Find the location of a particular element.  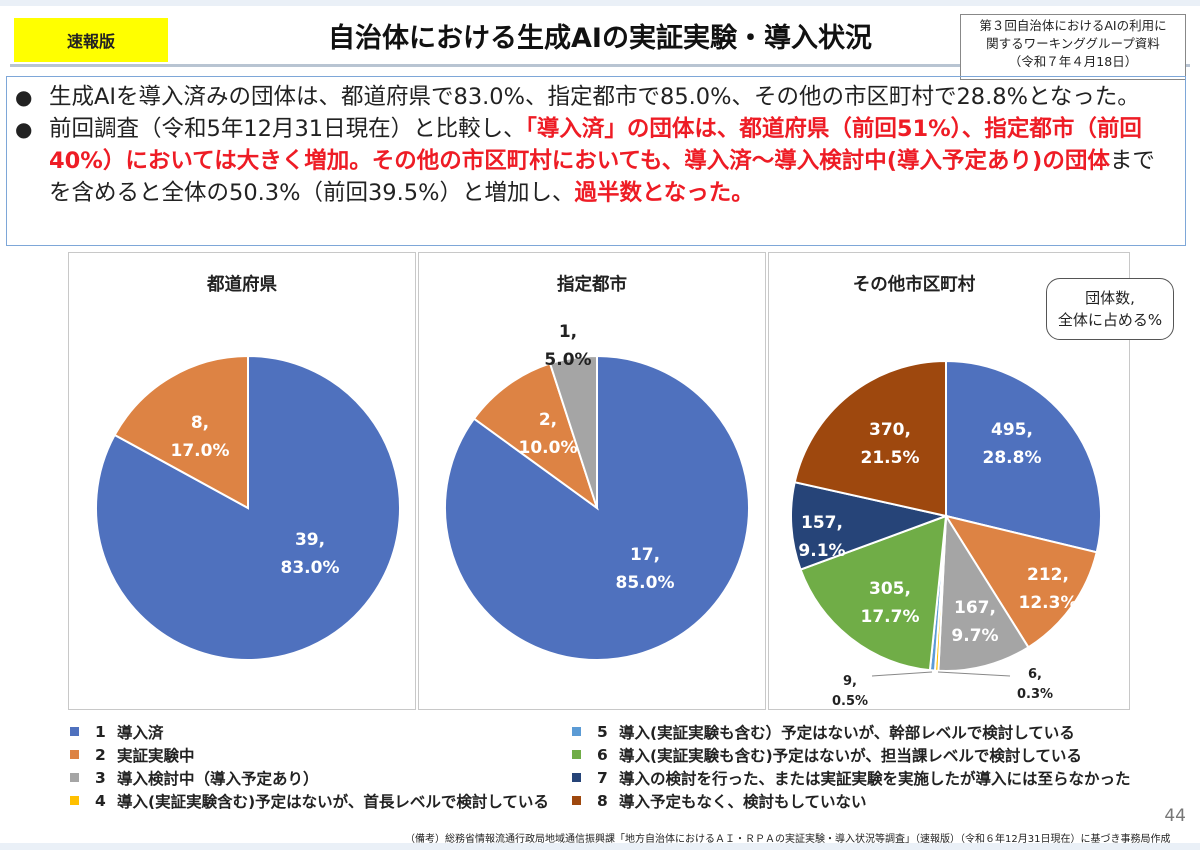

data-label-percent: 5.0% is located at coordinates (567, 360).